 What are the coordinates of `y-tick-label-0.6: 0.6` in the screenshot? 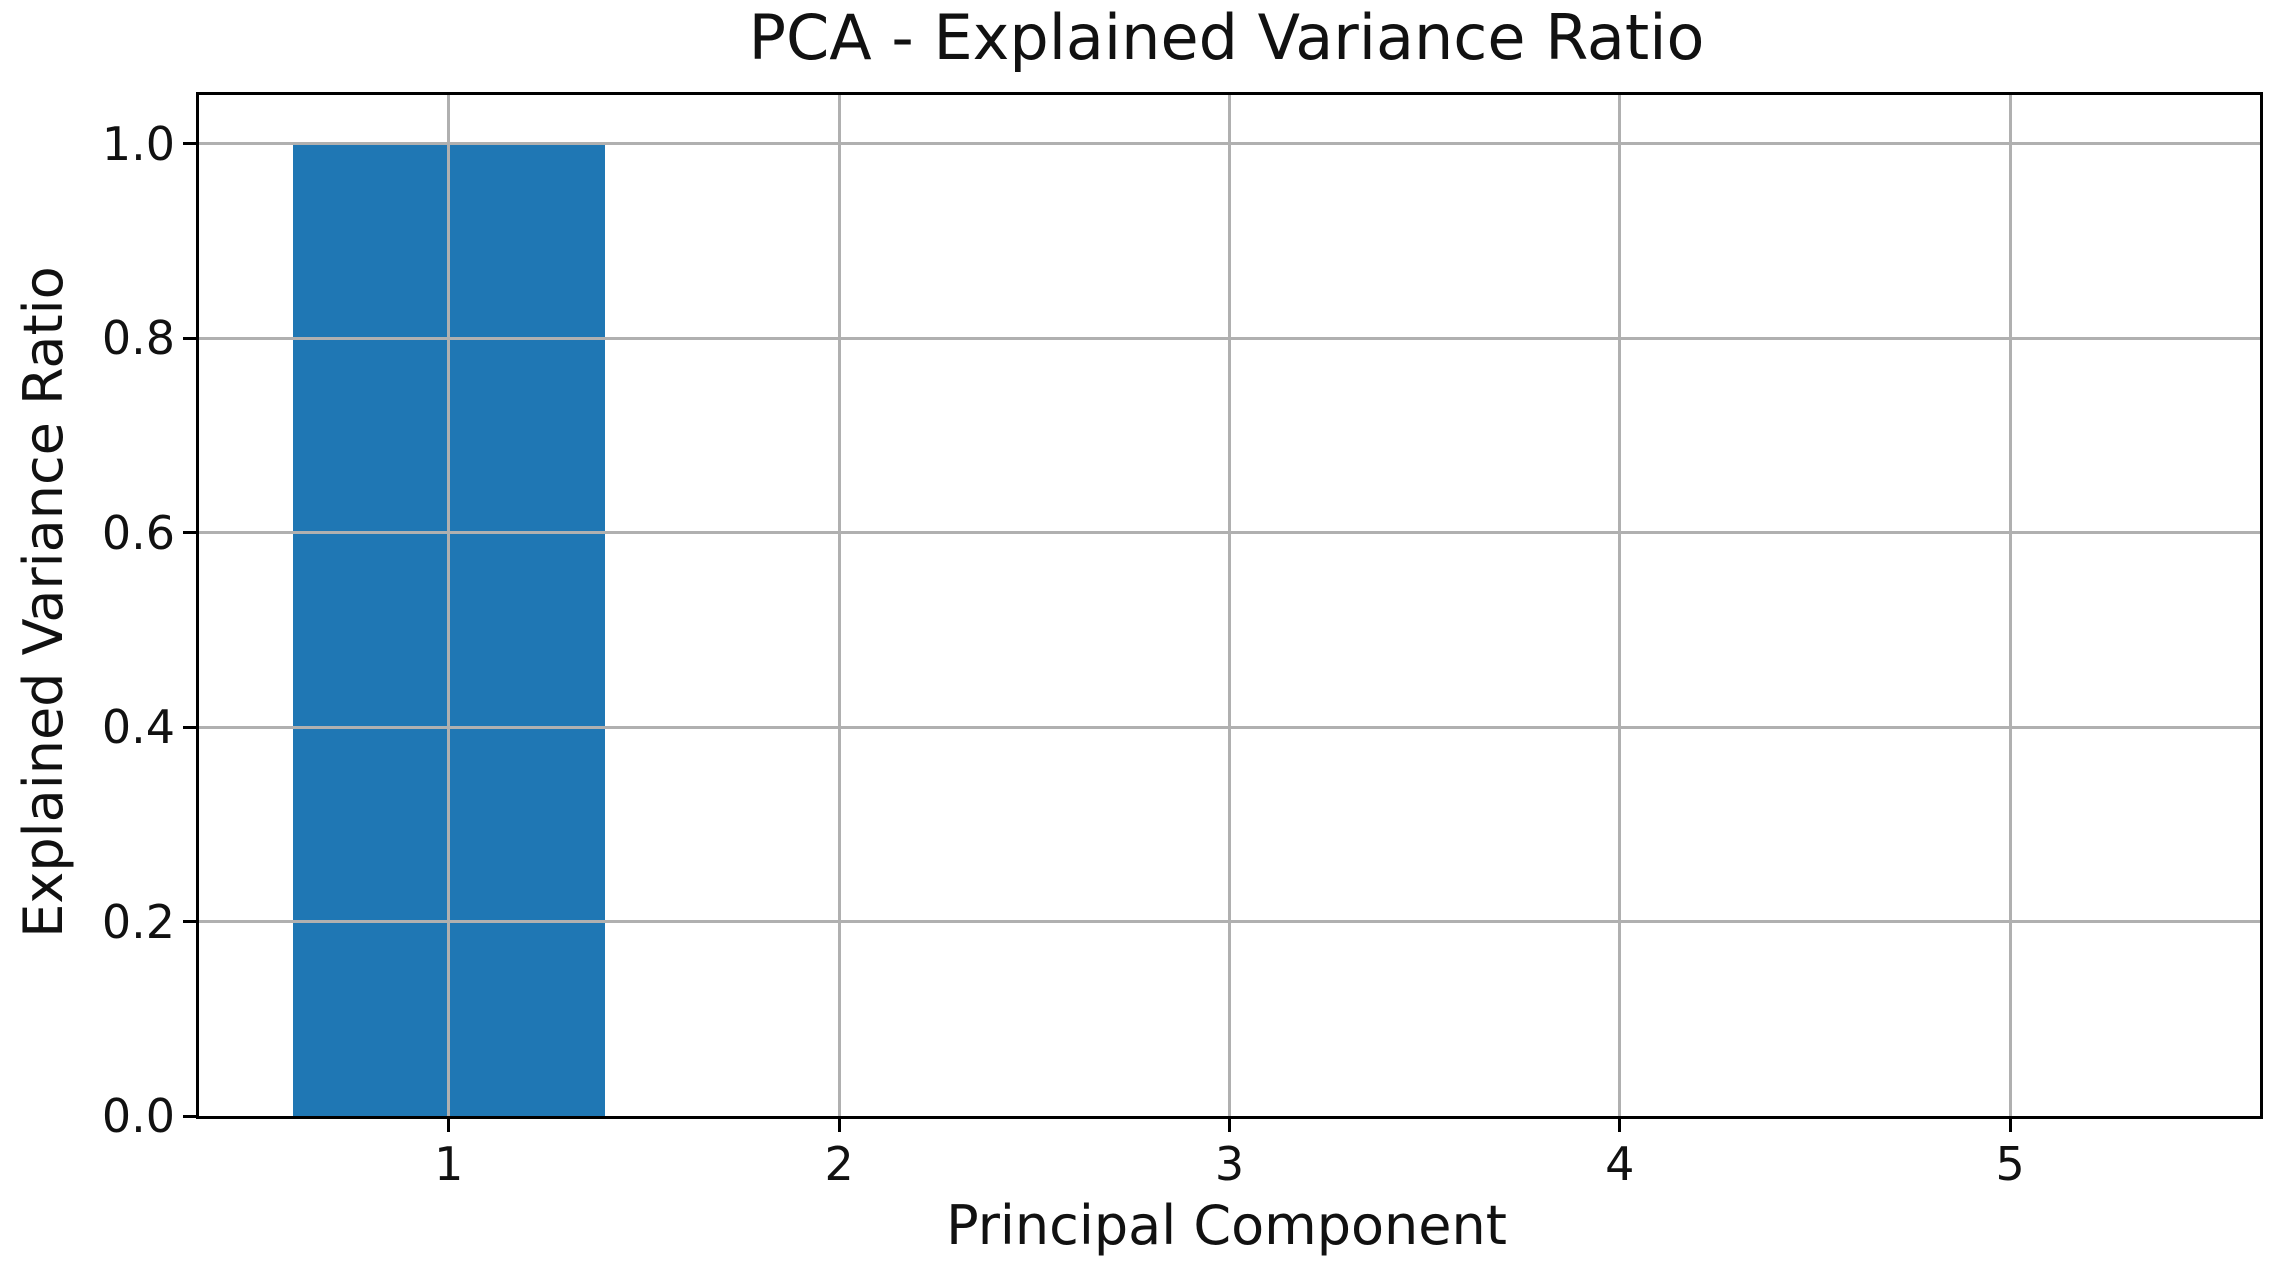 It's located at (138, 532).